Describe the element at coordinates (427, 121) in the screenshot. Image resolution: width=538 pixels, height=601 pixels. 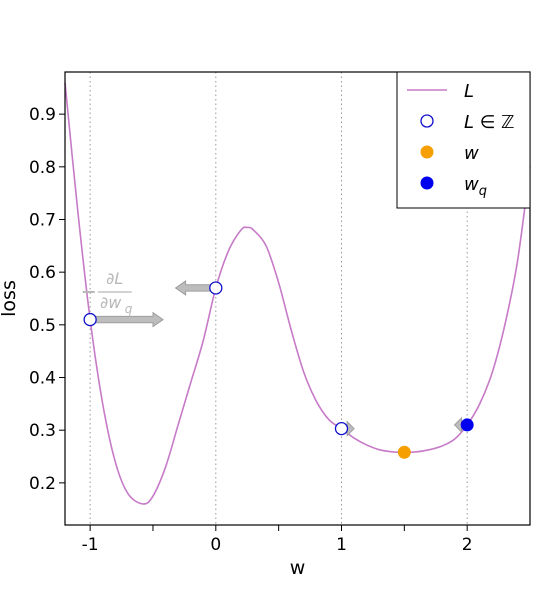
I see `legend-swatch-integer` at that location.